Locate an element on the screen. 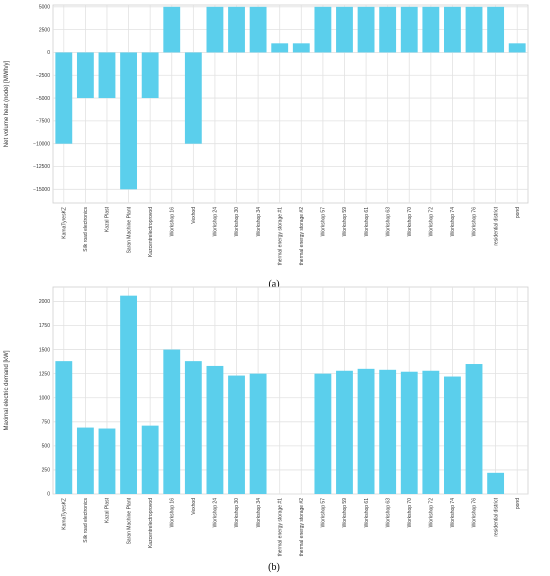  y-tick-label: 1250 is located at coordinates (44, 374).